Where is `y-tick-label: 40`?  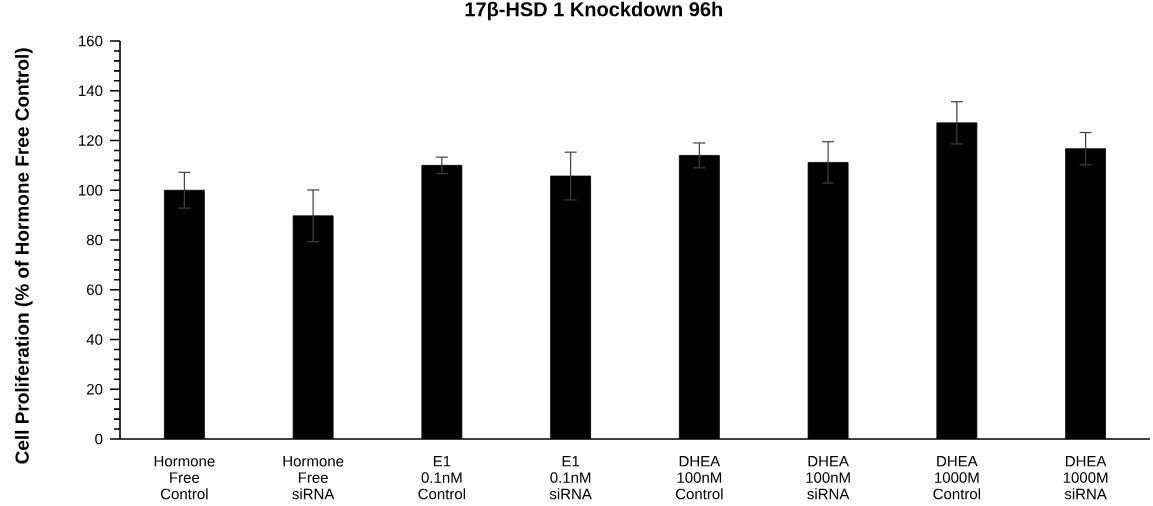 y-tick-label: 40 is located at coordinates (94, 339).